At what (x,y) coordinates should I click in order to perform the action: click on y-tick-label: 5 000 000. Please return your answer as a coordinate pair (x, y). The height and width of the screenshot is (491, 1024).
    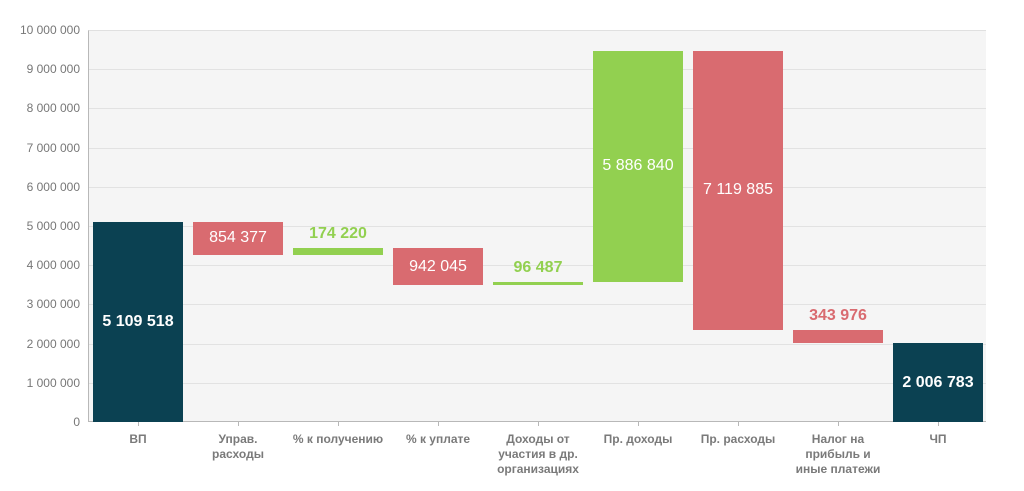
    Looking at the image, I should click on (53, 226).